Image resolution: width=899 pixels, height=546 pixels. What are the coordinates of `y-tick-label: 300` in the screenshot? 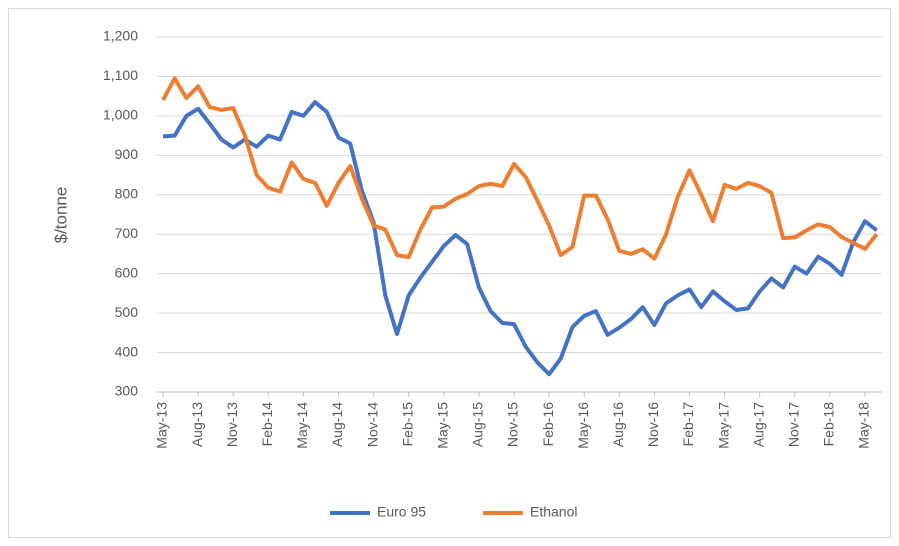 It's located at (127, 391).